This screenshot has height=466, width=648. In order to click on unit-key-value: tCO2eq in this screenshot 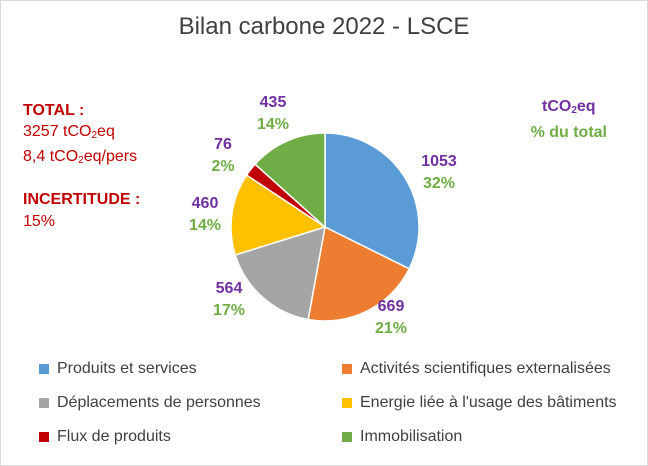, I will do `click(569, 109)`.